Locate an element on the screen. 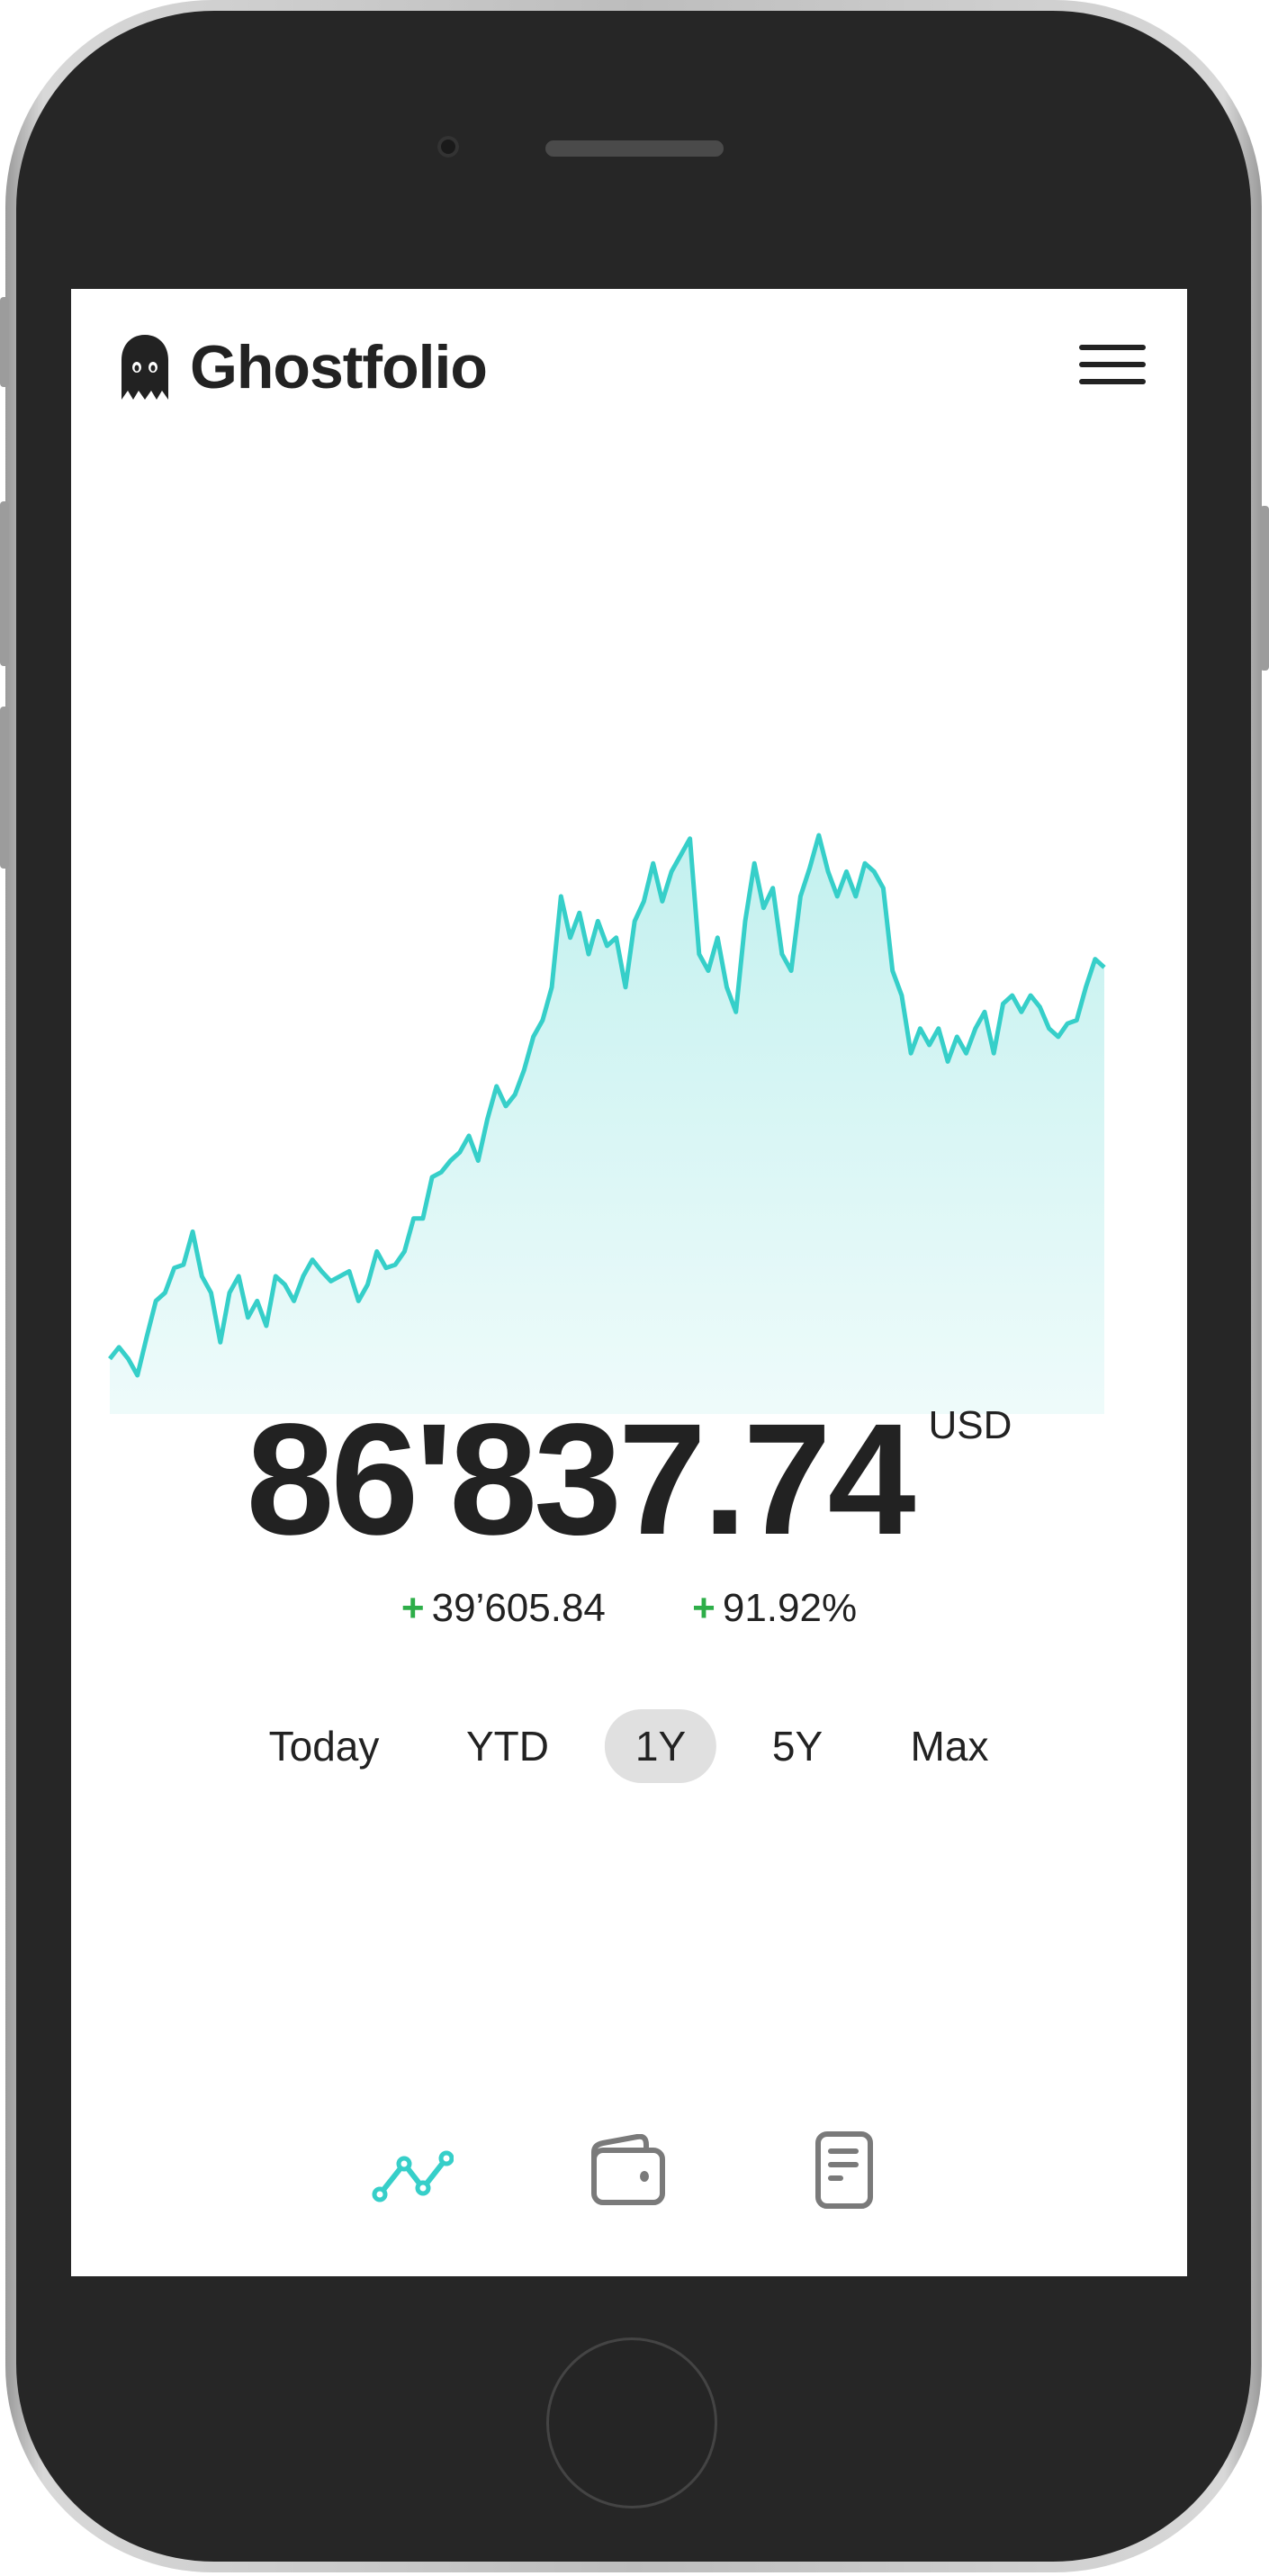  tab-1y: 1Y is located at coordinates (660, 1746).